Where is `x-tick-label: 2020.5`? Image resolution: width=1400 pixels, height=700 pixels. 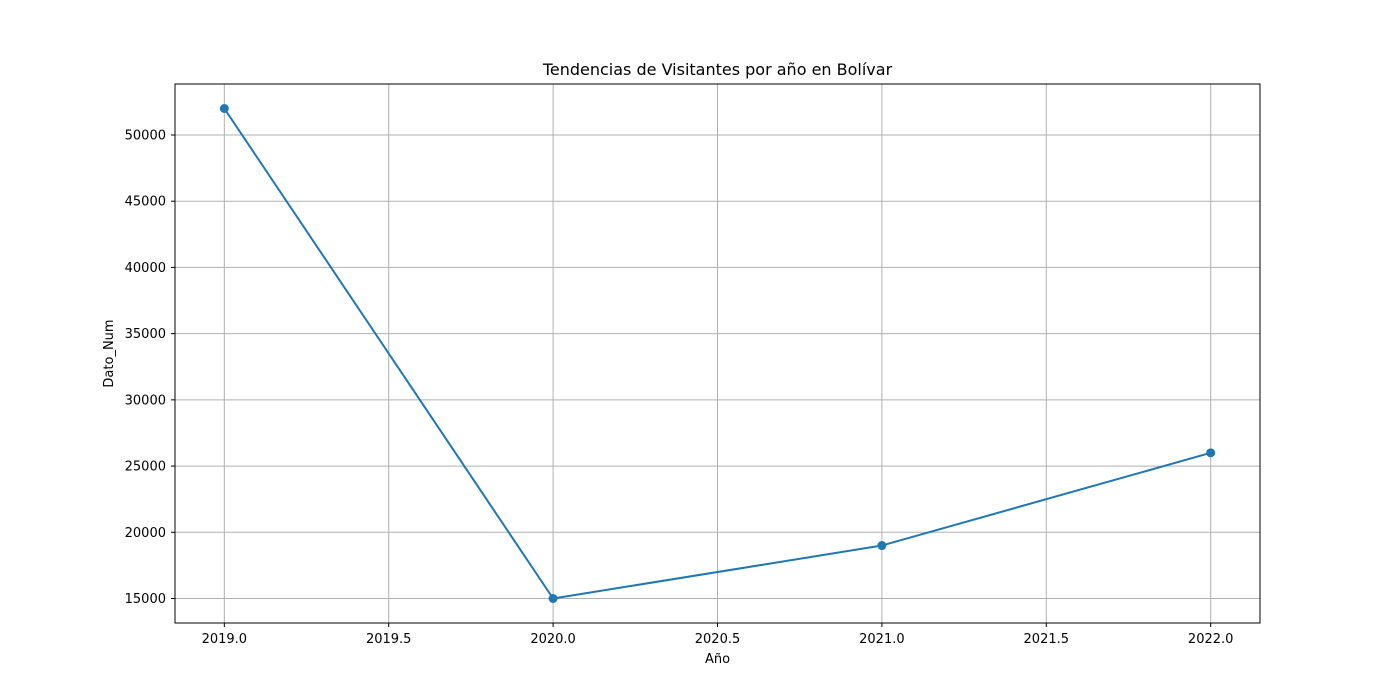 x-tick-label: 2020.5 is located at coordinates (718, 639).